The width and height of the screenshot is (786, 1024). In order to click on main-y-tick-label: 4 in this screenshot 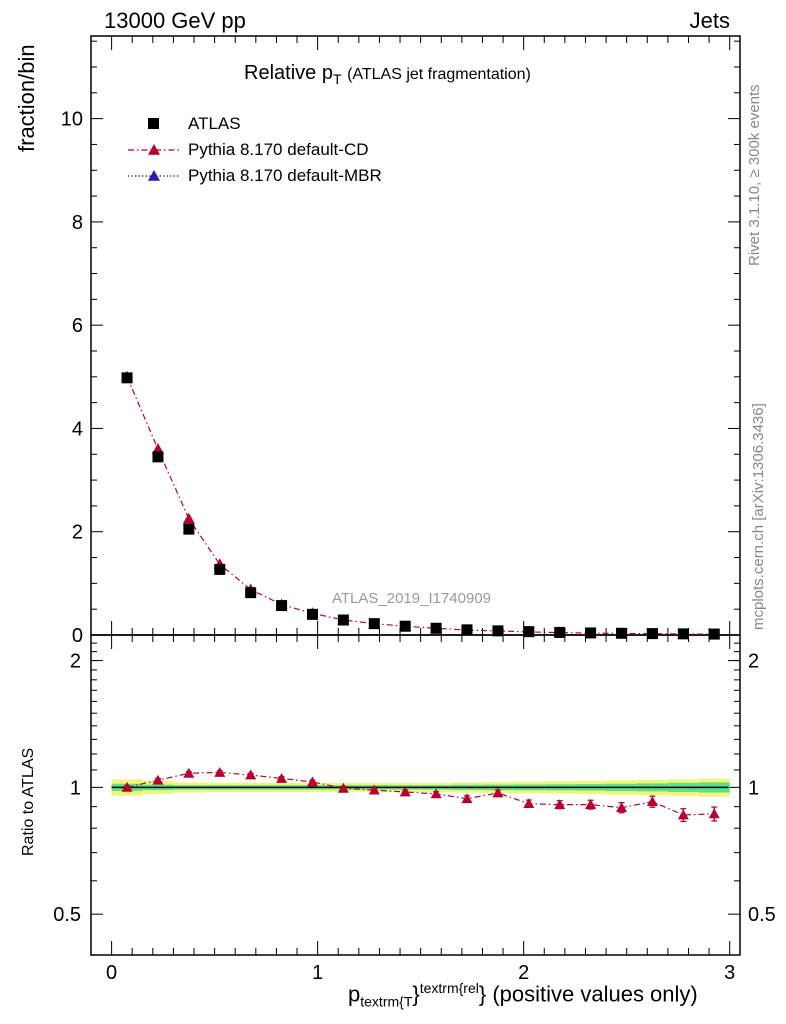, I will do `click(77, 429)`.